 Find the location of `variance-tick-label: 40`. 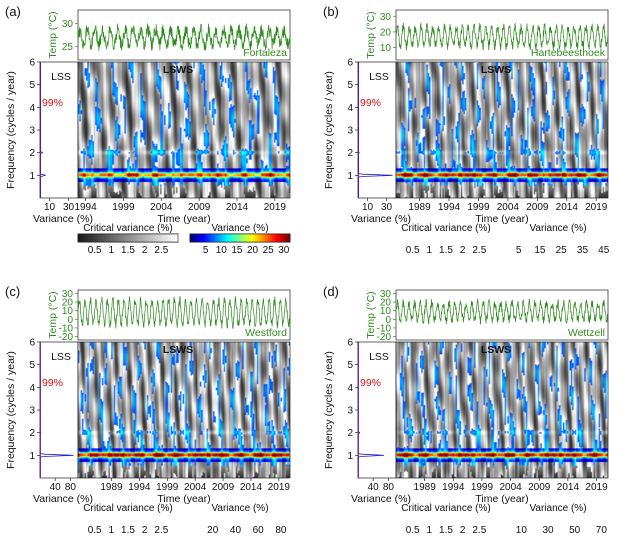

variance-tick-label: 40 is located at coordinates (56, 487).